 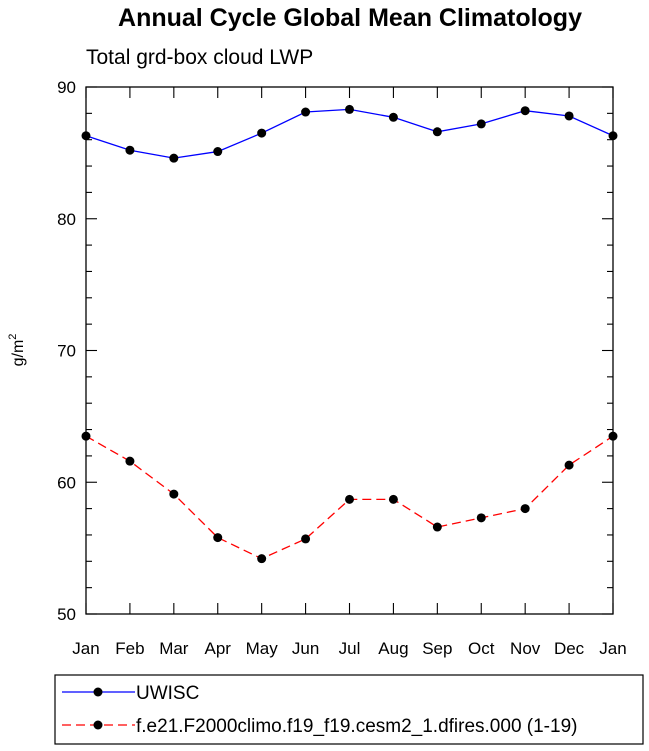 I want to click on x-tick-label: Jul, so click(x=350, y=648).